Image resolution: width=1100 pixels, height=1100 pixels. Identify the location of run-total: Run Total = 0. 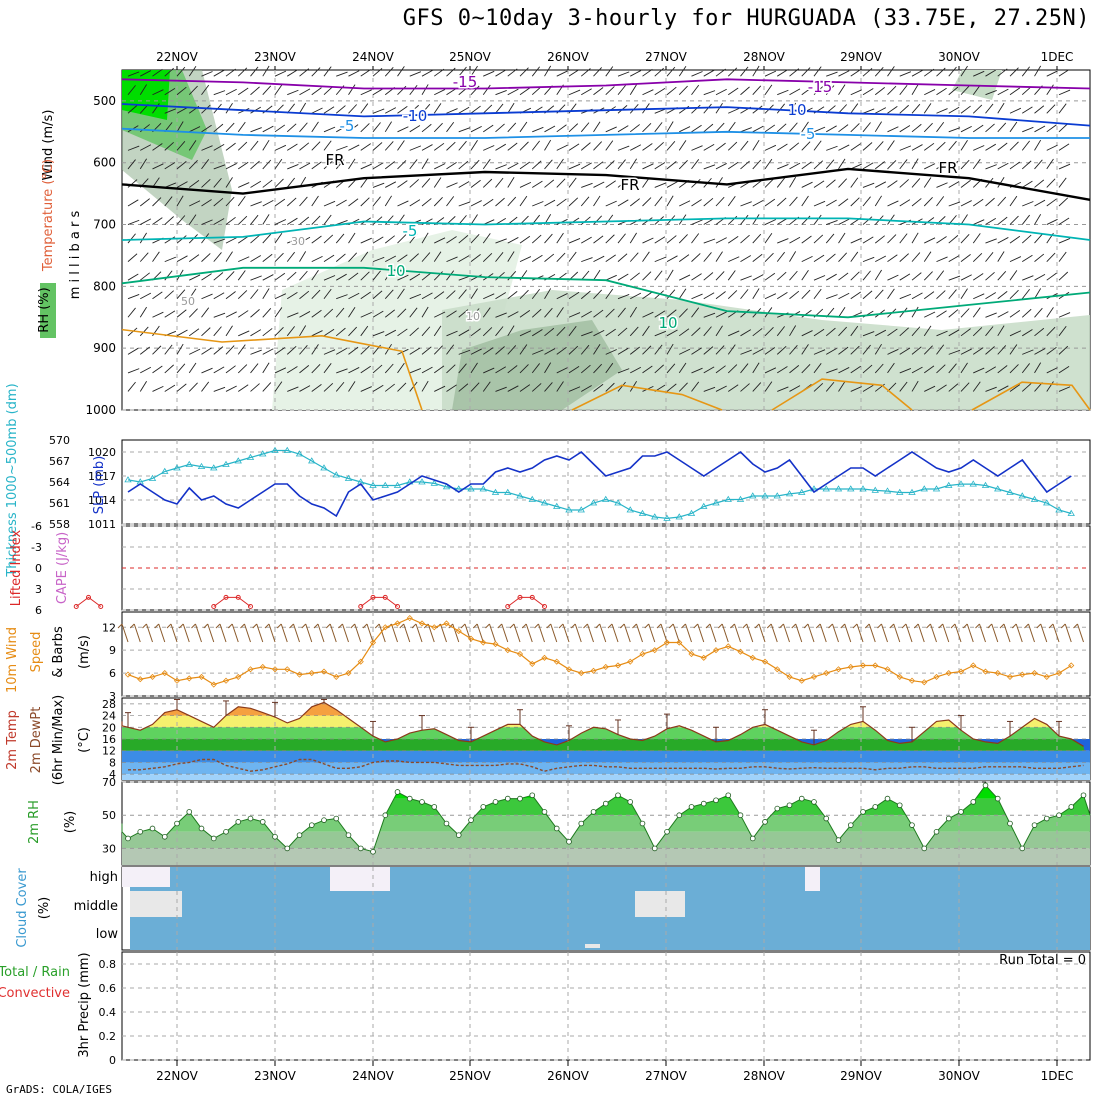
(1042, 960).